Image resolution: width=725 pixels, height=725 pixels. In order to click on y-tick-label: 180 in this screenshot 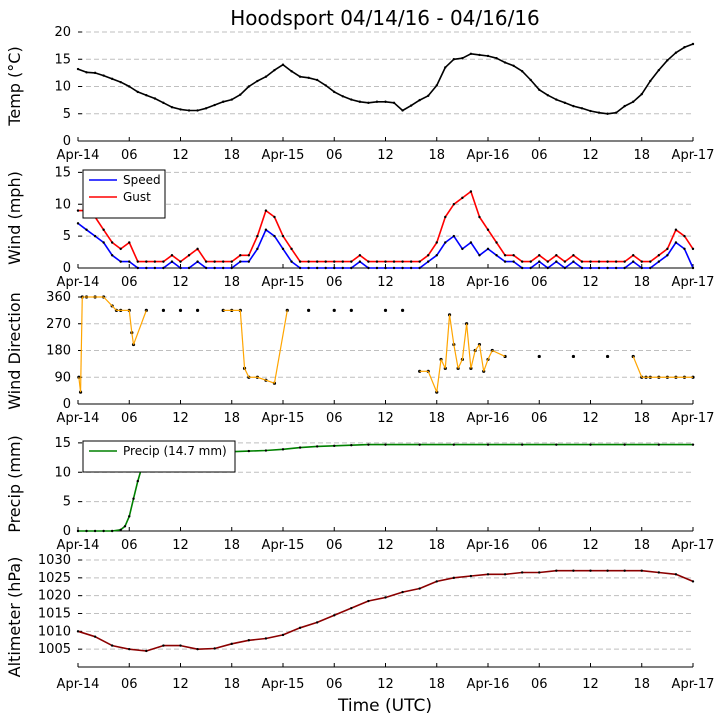, I will do `click(58, 351)`.